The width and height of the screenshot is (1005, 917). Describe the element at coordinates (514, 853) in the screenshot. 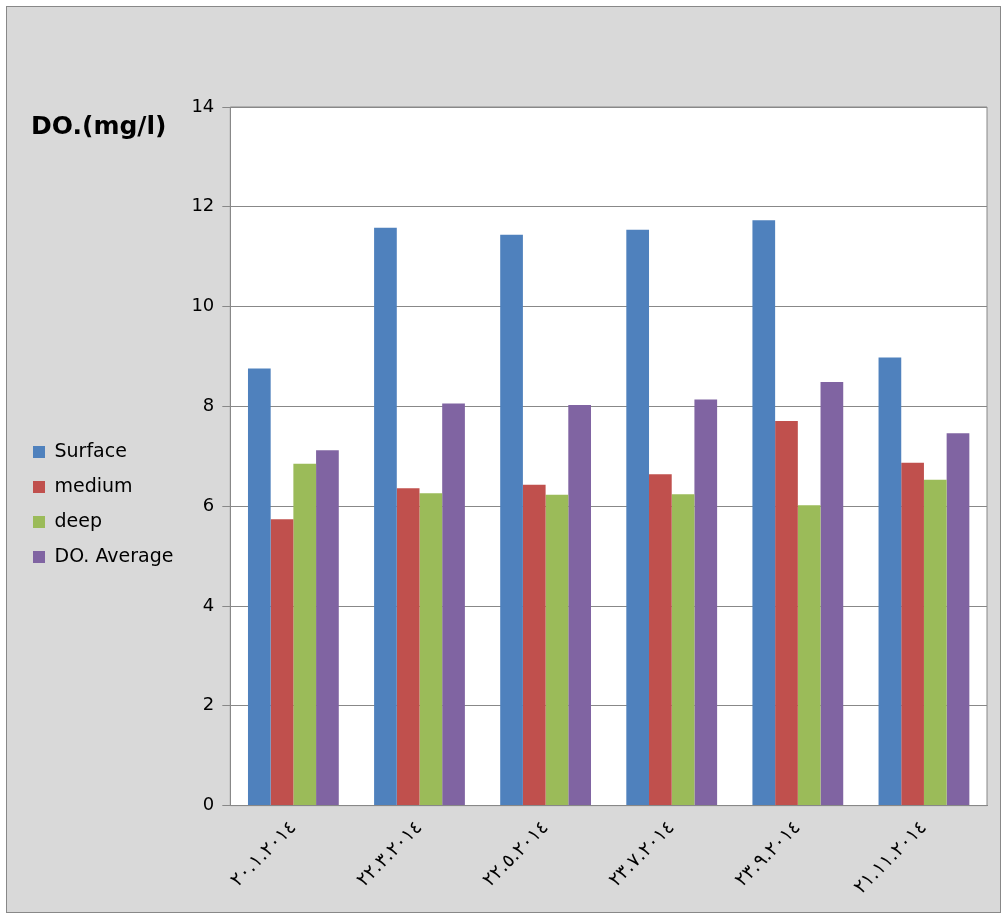

I see `x-tick-label: ٢٢.٥.٢٠١٤` at that location.